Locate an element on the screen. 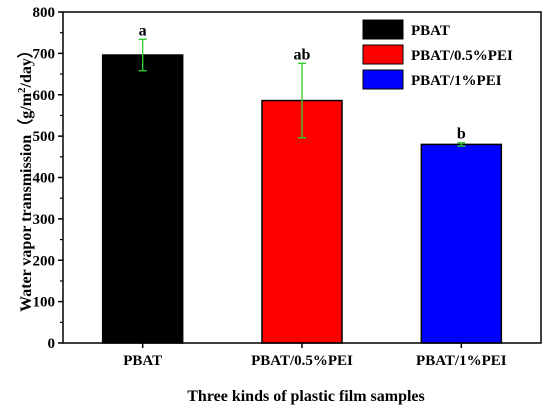  y-axis-title-superscript: 2 is located at coordinates (22, 90).